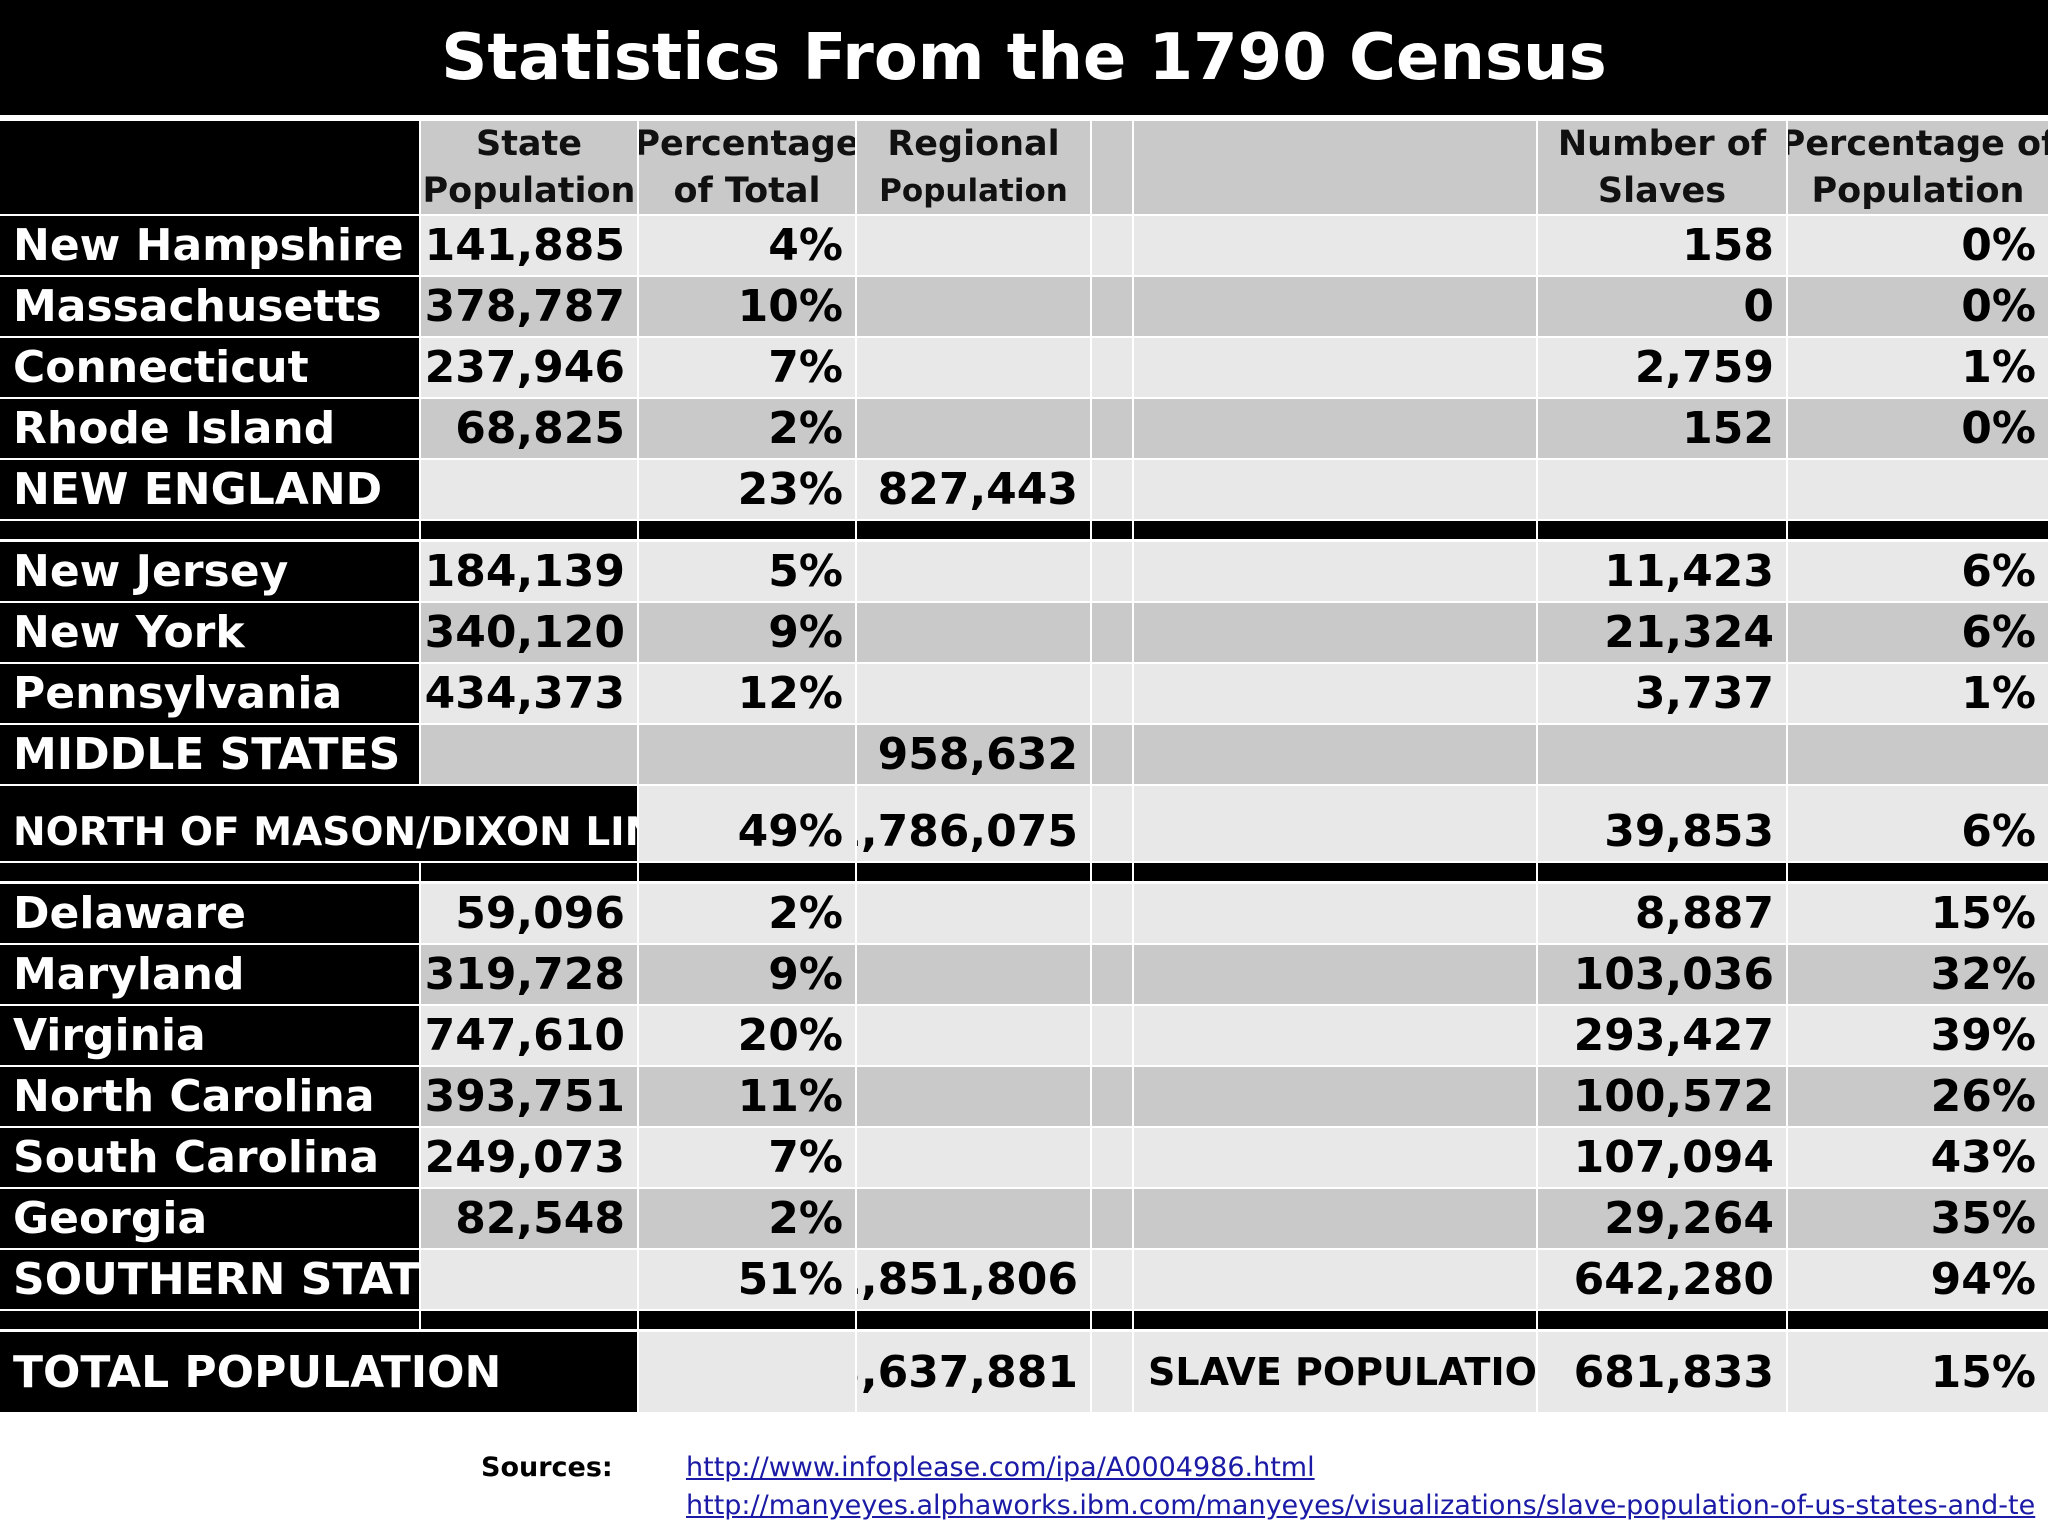 Image resolution: width=2048 pixels, height=1536 pixels. I want to click on regional-population-cell: 3,637,881, so click(973, 1372).